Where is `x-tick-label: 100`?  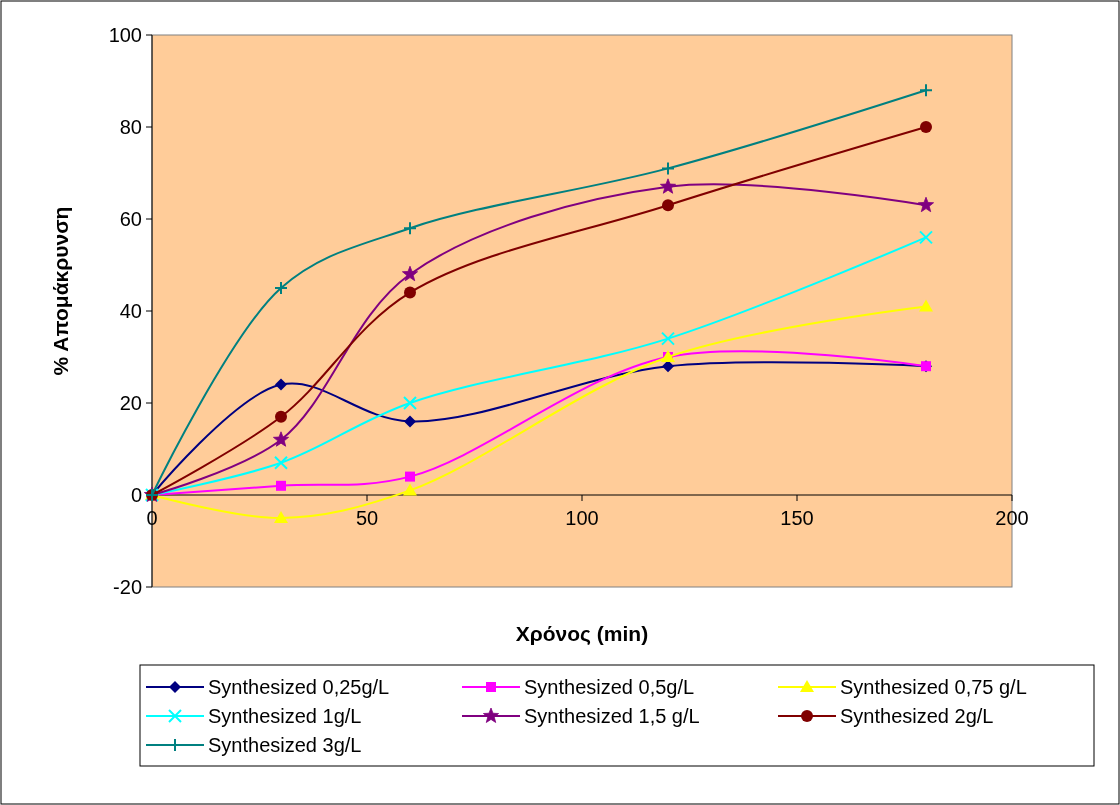 x-tick-label: 100 is located at coordinates (582, 518).